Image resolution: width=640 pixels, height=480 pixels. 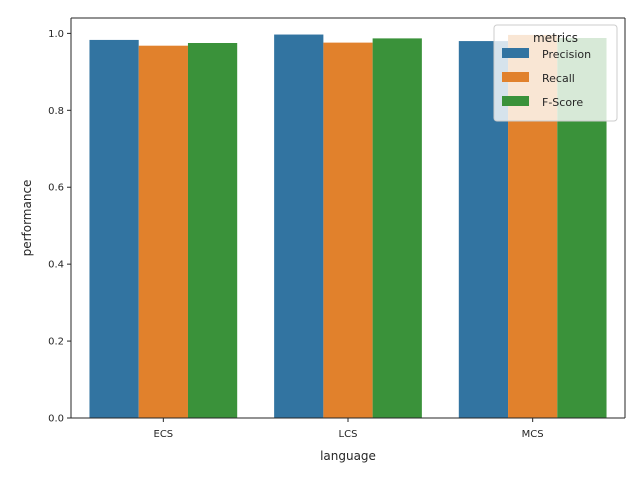 What do you see at coordinates (56, 34) in the screenshot?
I see `y-tick-label: 1.0` at bounding box center [56, 34].